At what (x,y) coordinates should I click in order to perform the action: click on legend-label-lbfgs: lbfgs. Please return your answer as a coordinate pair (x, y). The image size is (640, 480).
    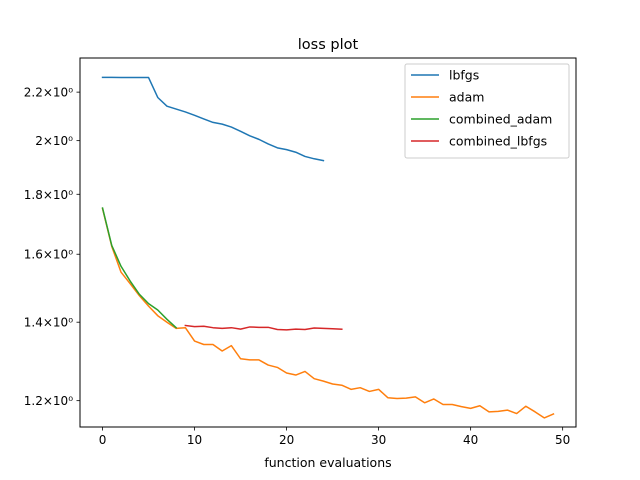
    Looking at the image, I should click on (464, 75).